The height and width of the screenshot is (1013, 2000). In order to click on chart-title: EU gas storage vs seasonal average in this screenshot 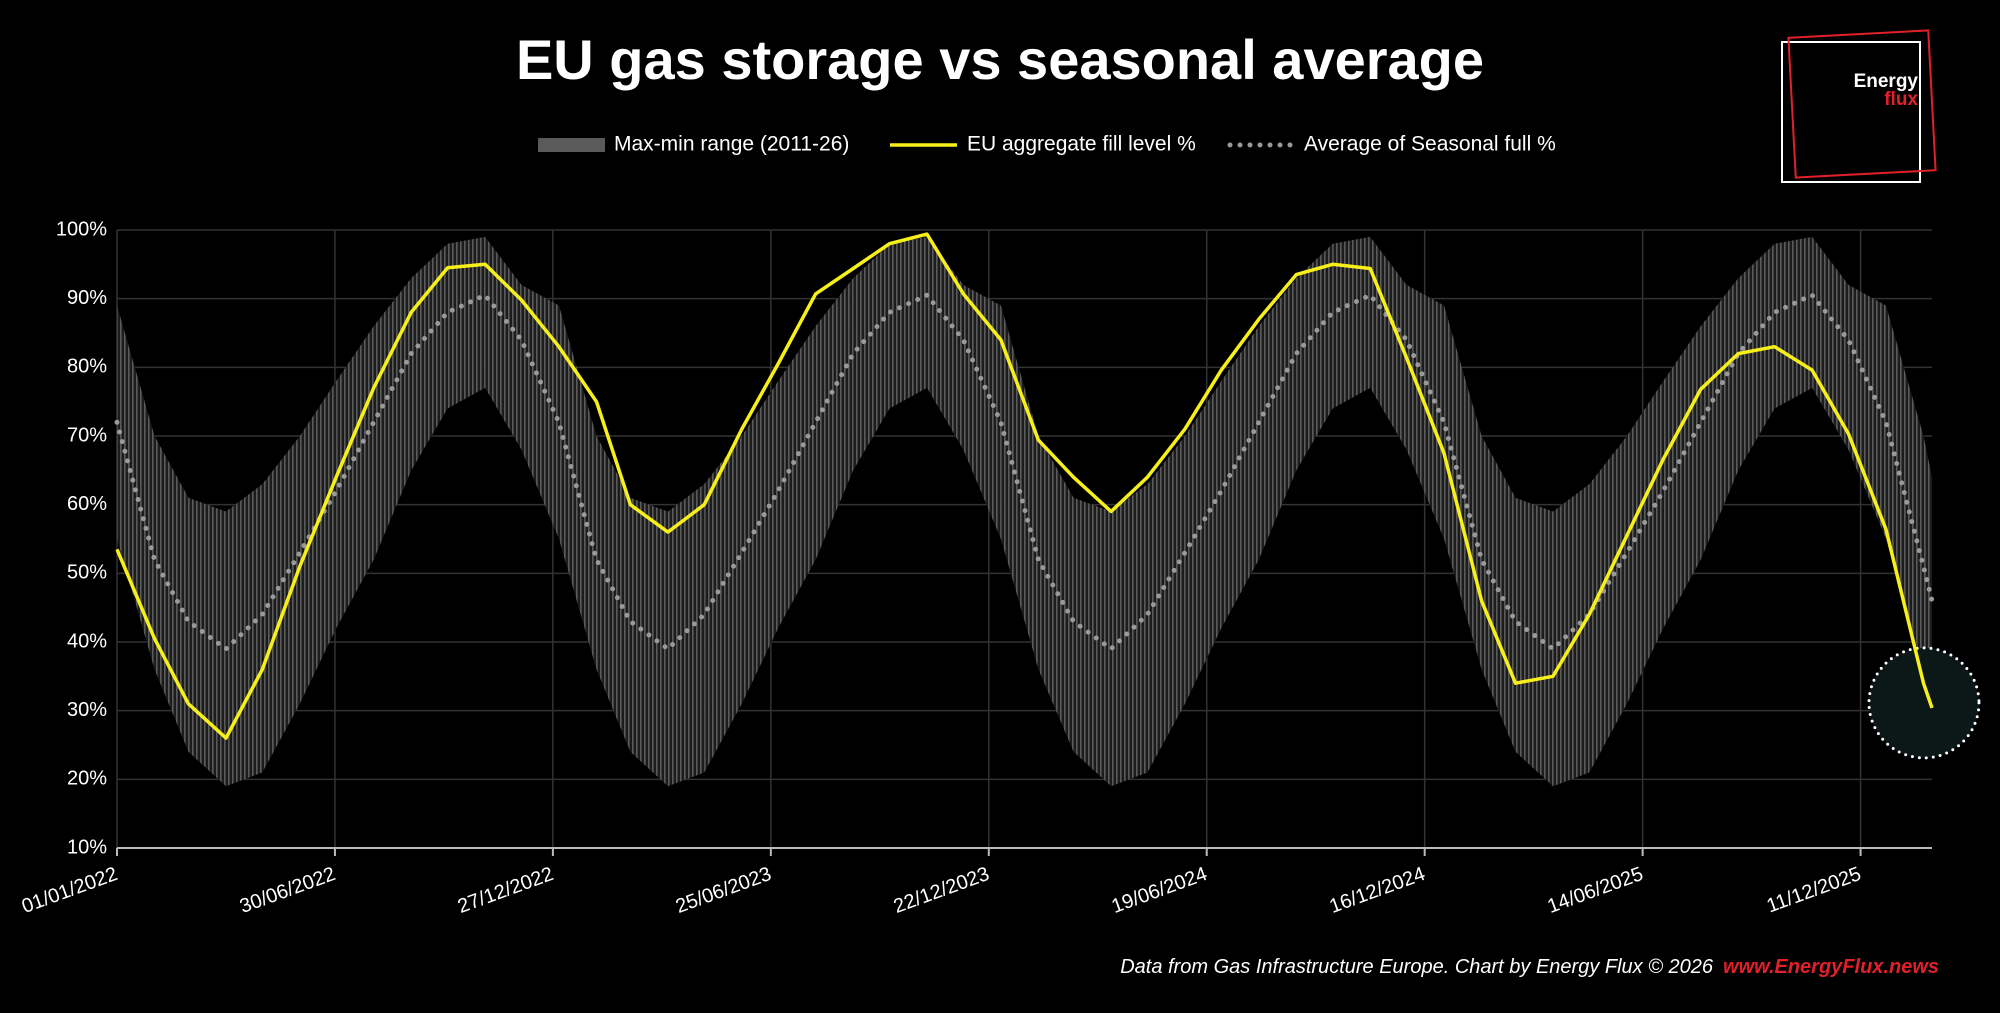, I will do `click(1000, 59)`.